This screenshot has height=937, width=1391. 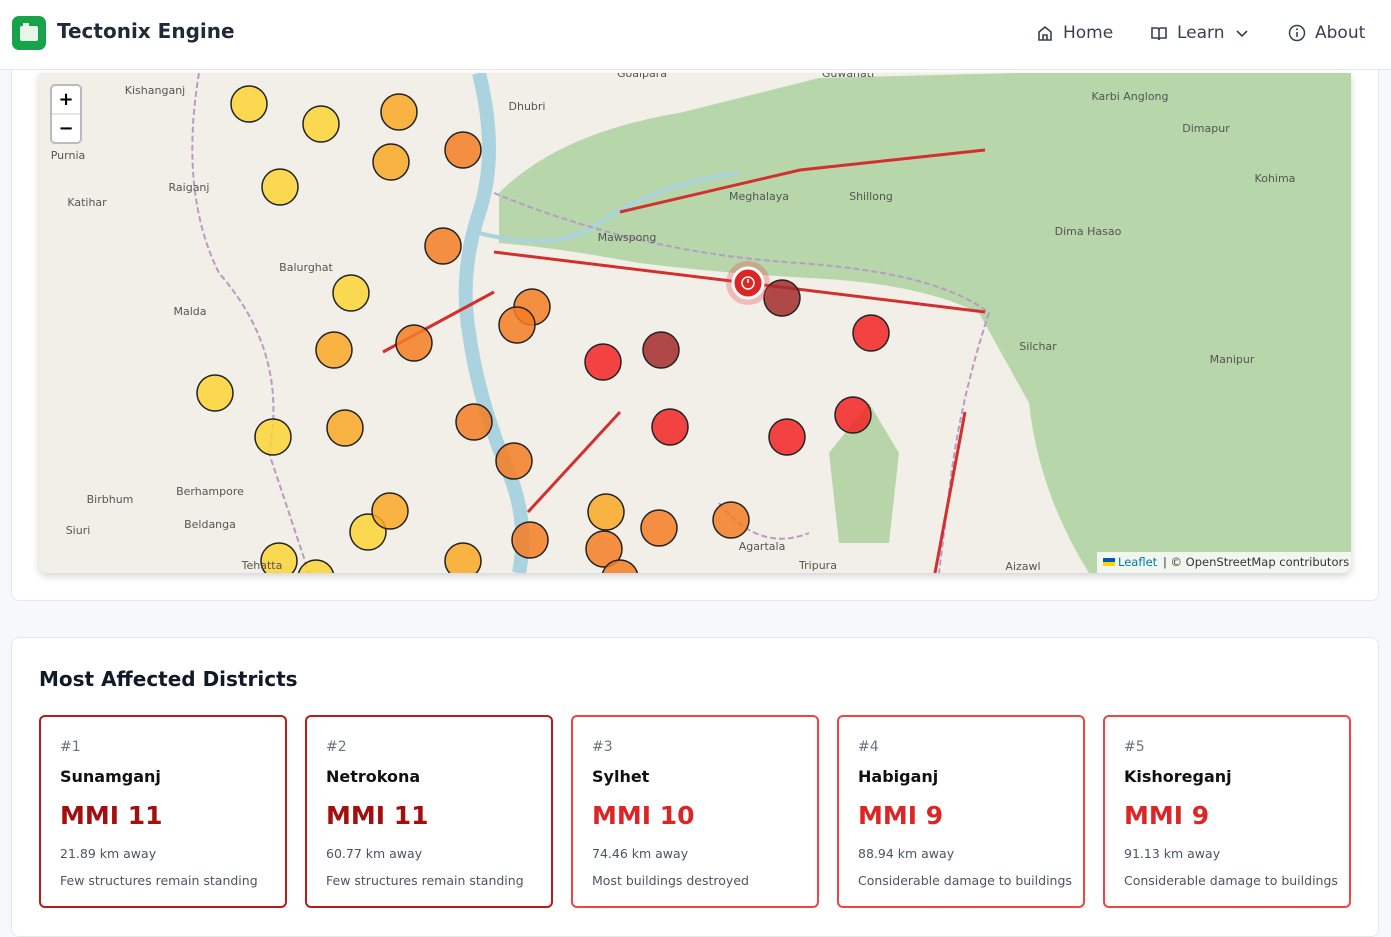 I want to click on header: Tectonix Engine Home Learn About, so click(x=695, y=35).